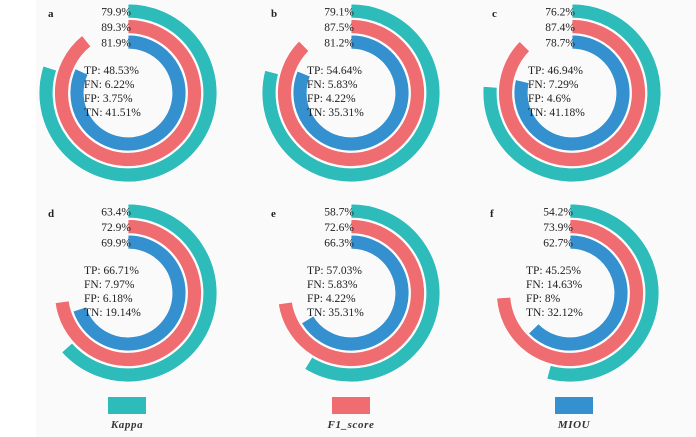 The image size is (696, 437). Describe the element at coordinates (558, 213) in the screenshot. I see `value-label-kappa: 54.2%` at that location.